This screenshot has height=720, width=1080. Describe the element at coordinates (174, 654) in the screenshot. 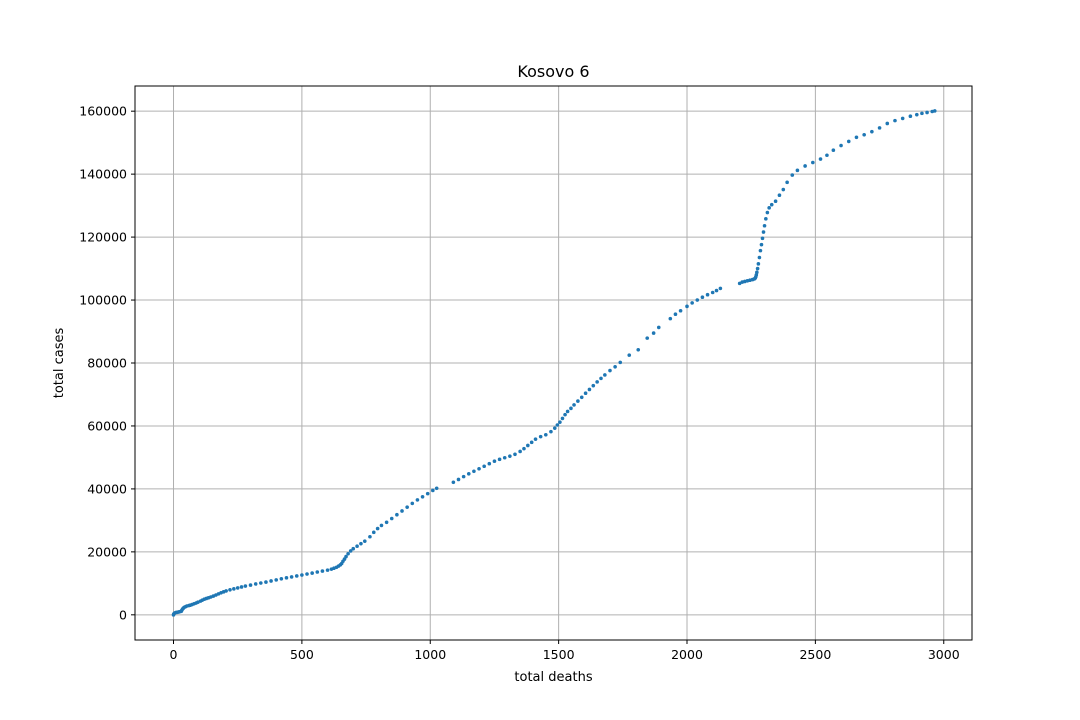

I see `x-tick-label: 0` at that location.